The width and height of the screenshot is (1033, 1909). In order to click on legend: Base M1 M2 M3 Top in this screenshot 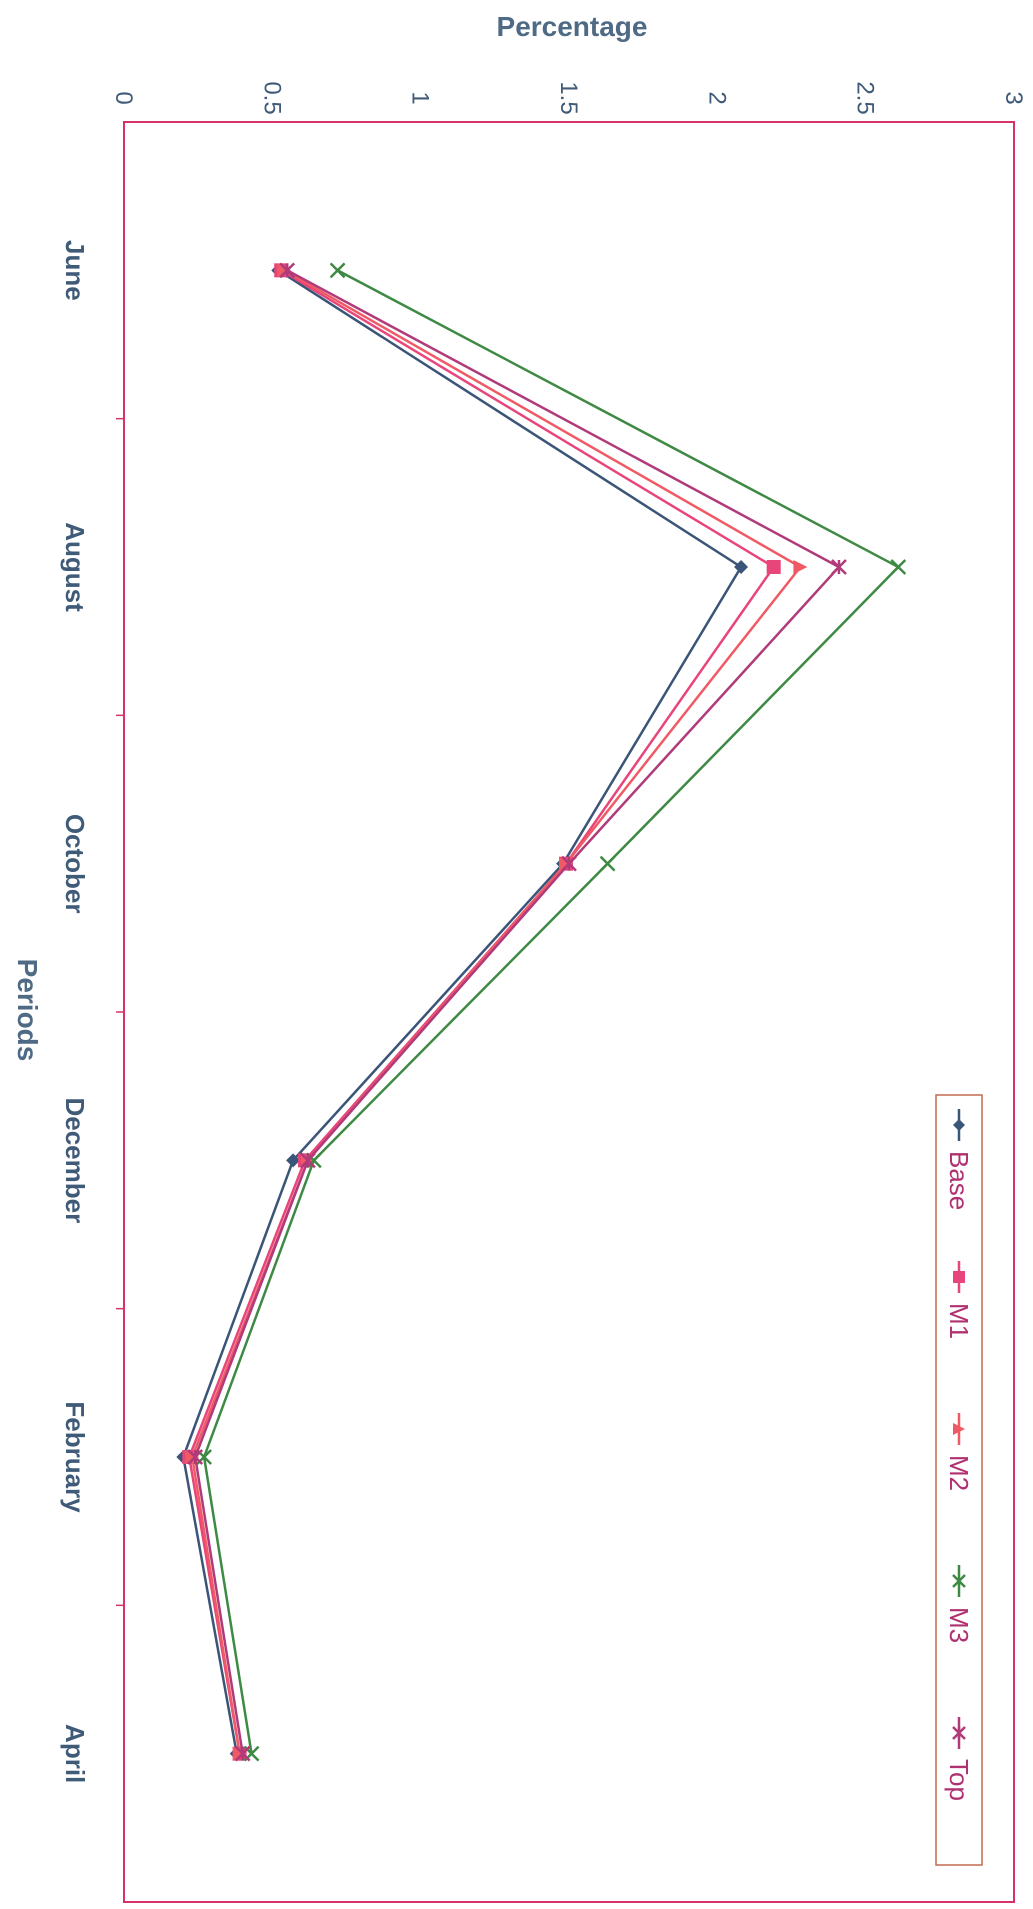, I will do `click(959, 1480)`.